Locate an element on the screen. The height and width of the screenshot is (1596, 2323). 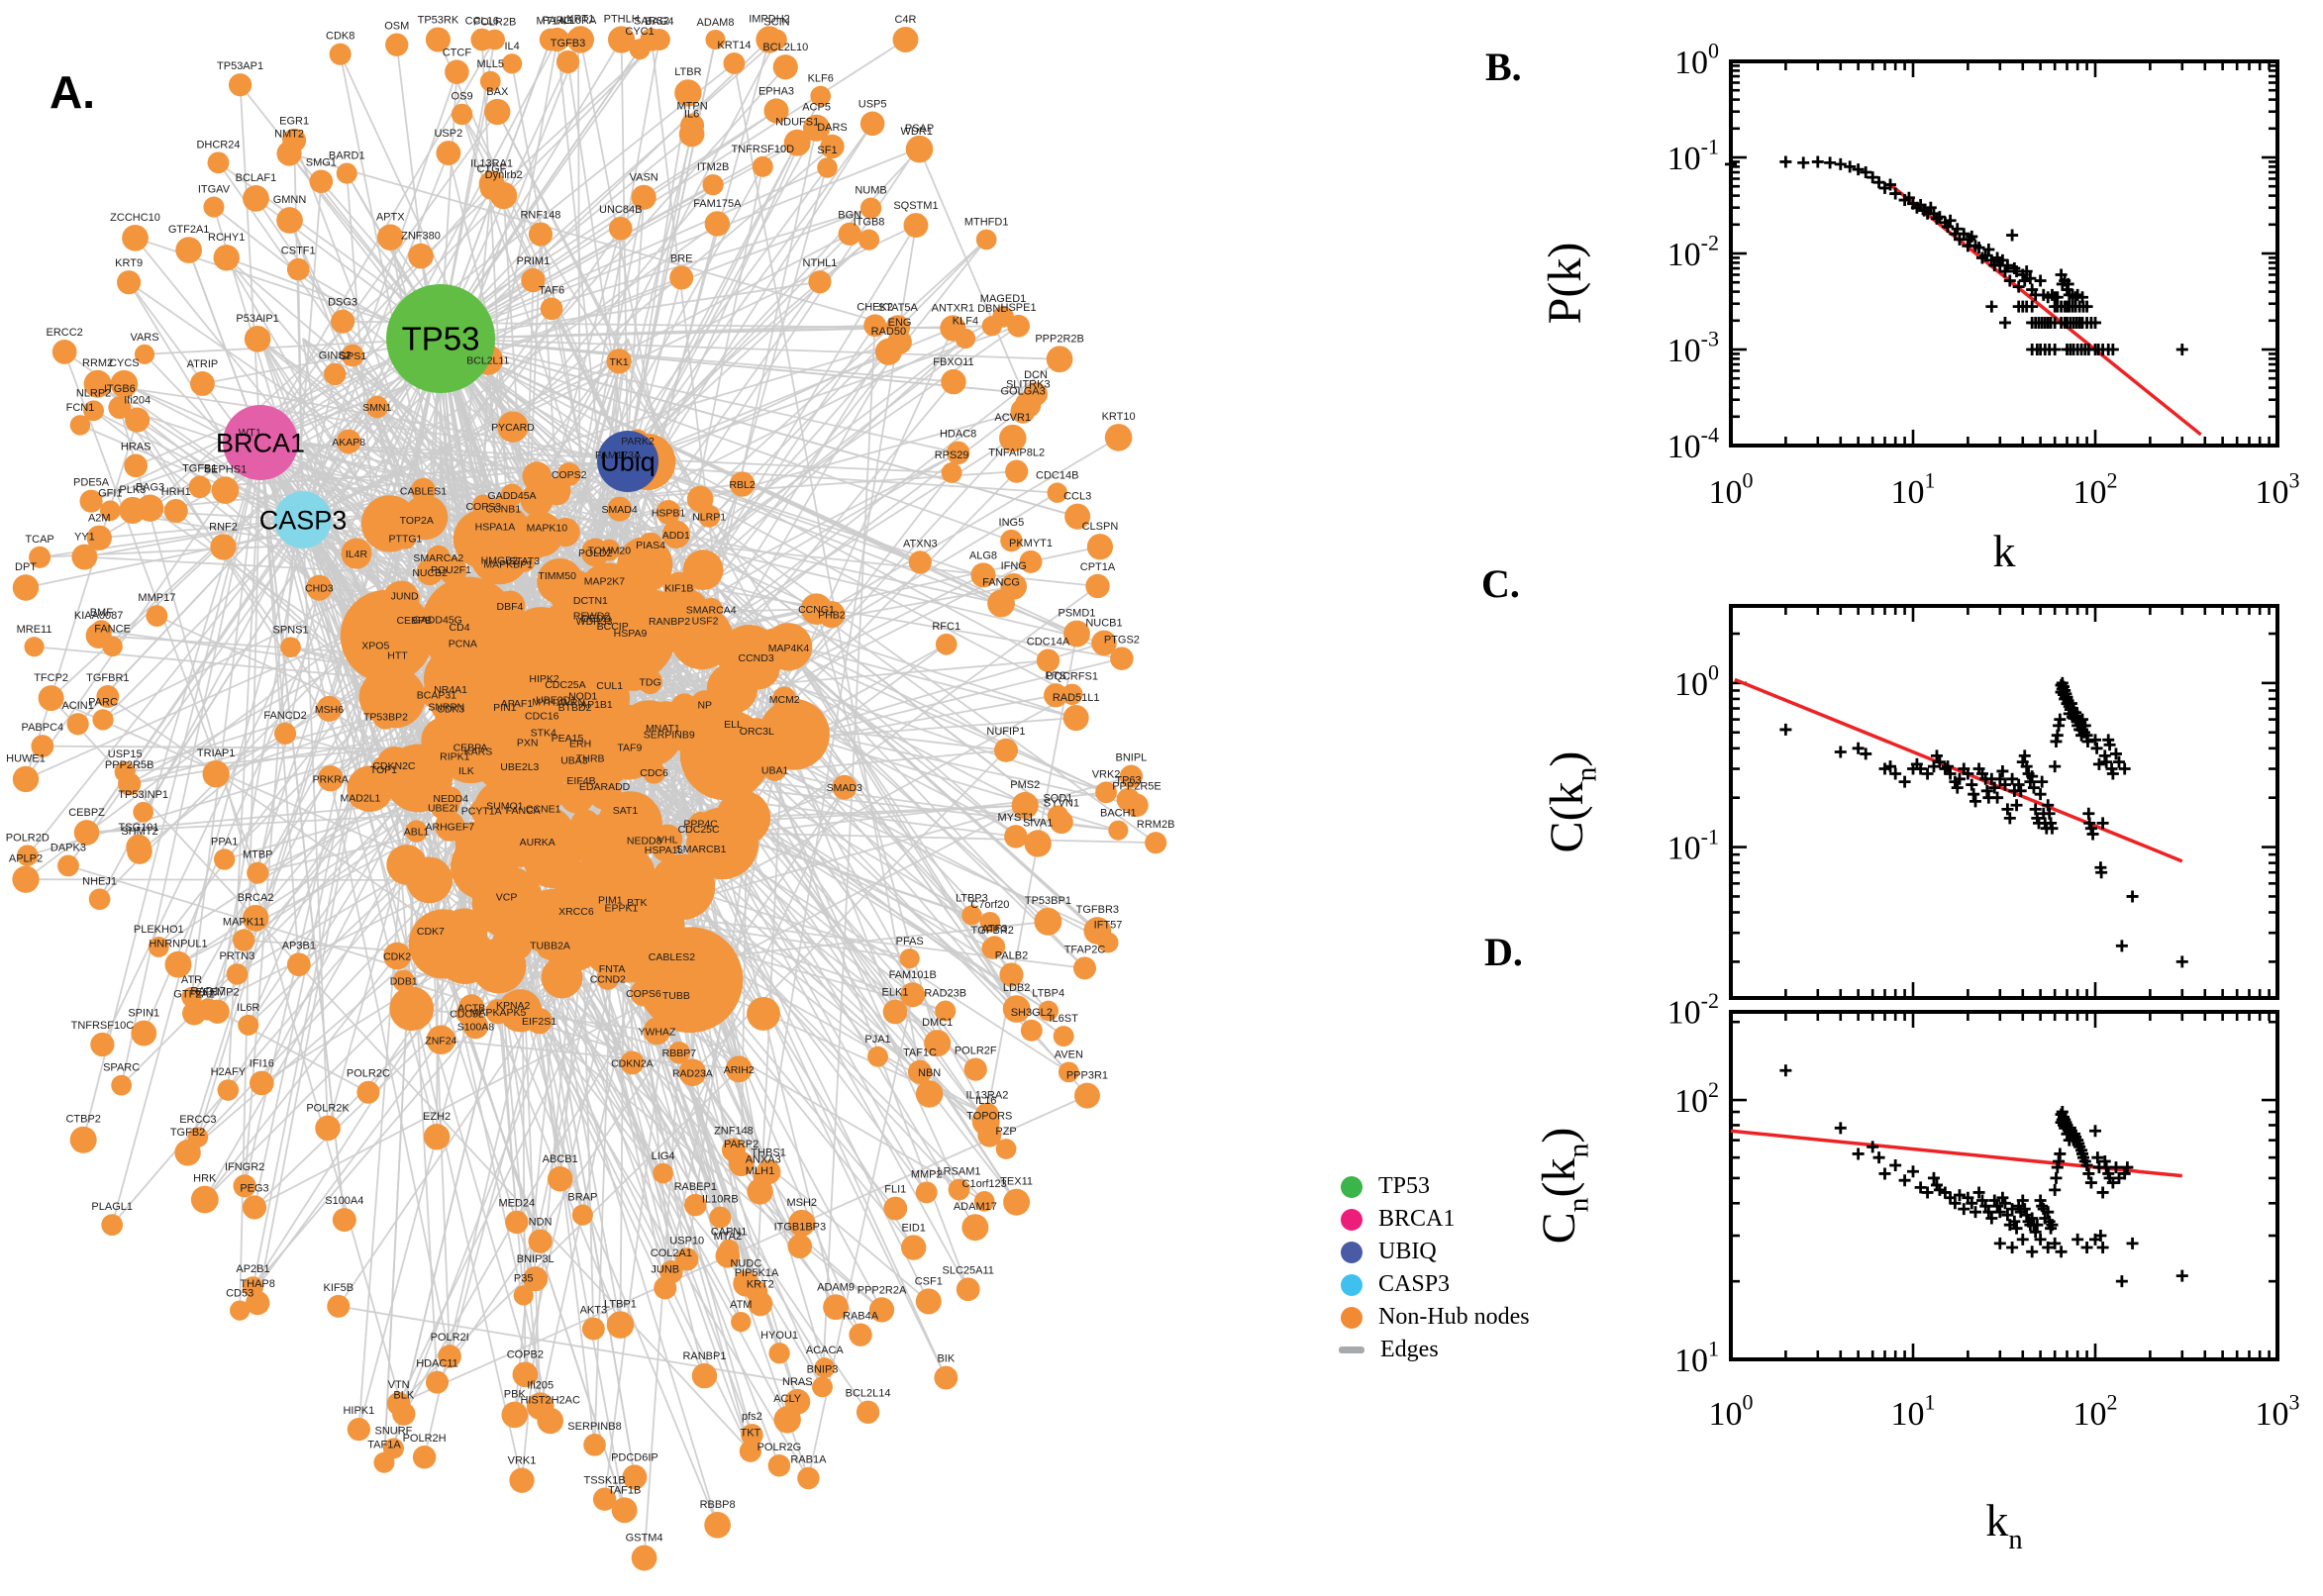
tick-label: 10⁰ is located at coordinates (1732, 489).